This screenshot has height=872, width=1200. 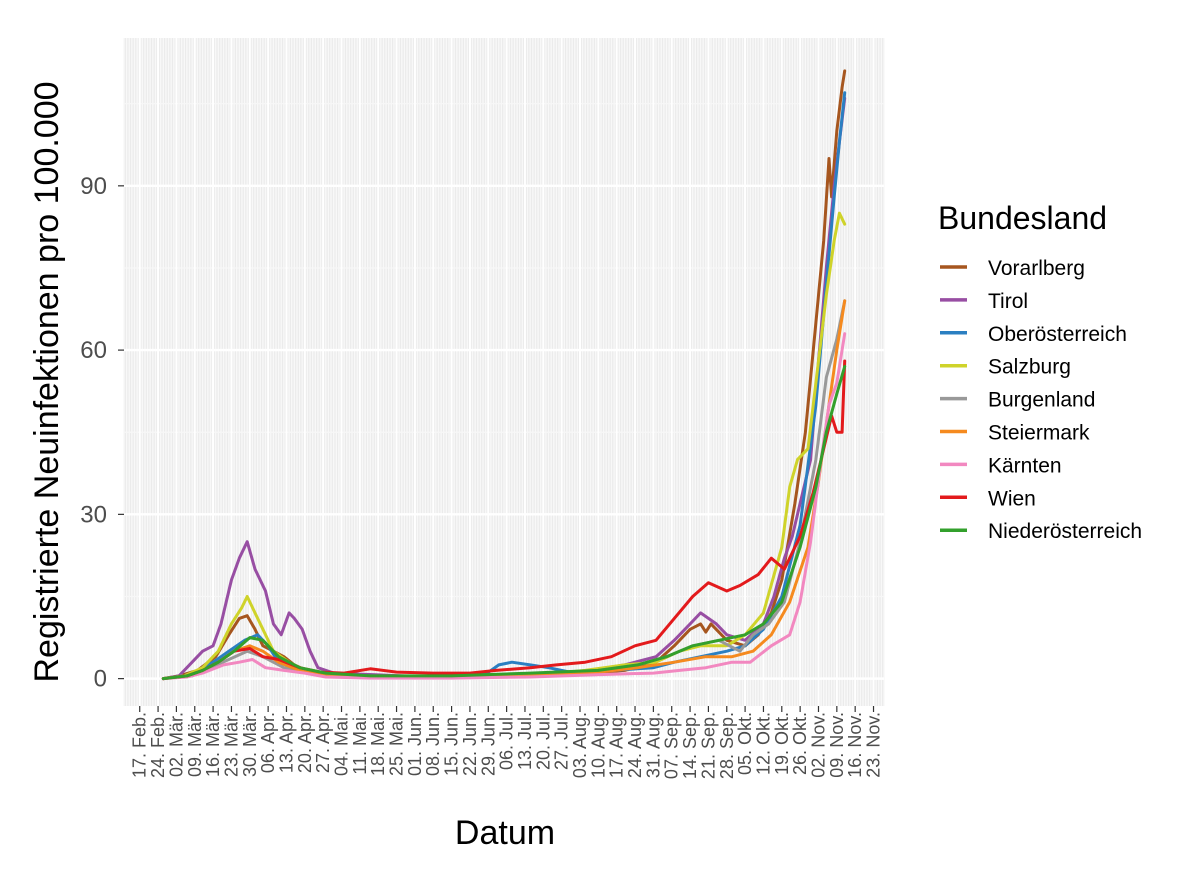 What do you see at coordinates (268, 742) in the screenshot?
I see `x-tick-label: 06. Apr.` at bounding box center [268, 742].